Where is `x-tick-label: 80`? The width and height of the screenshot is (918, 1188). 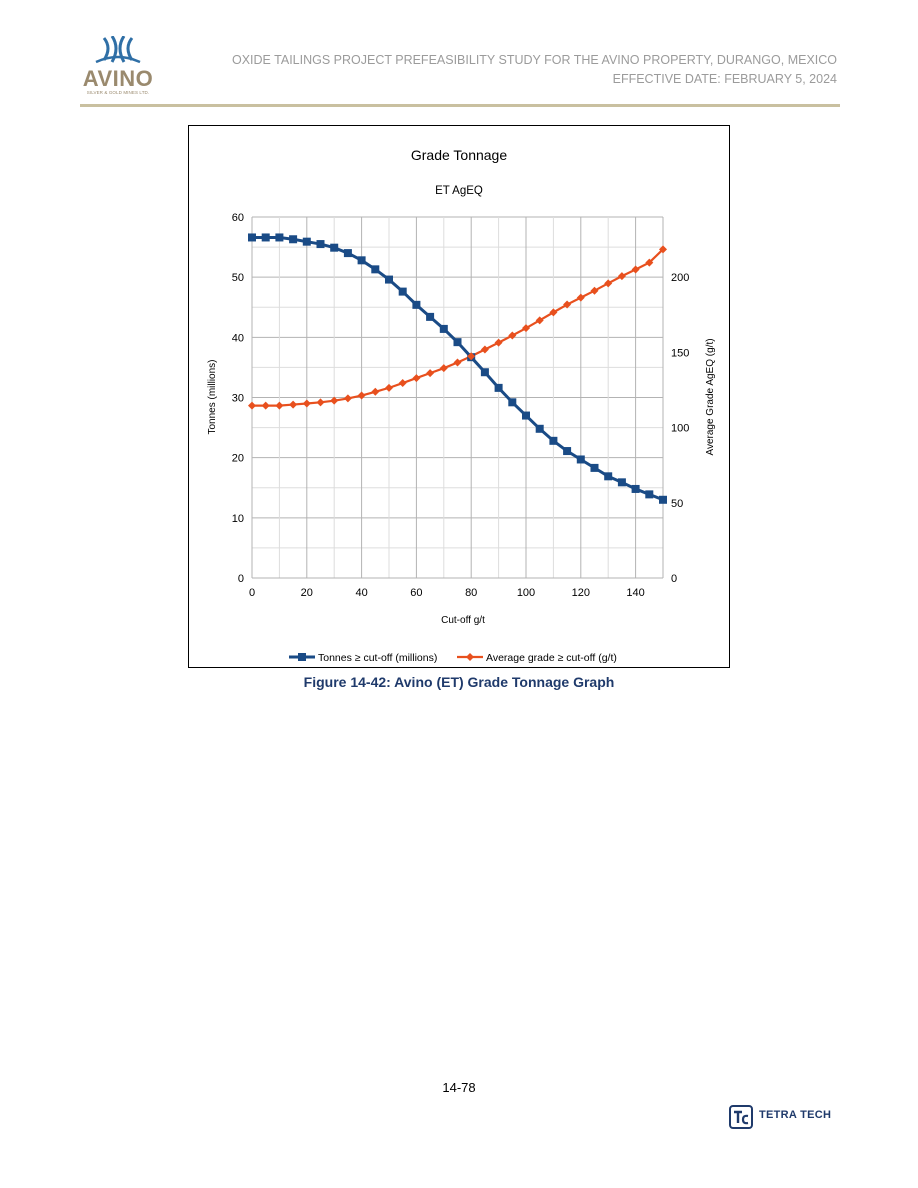 x-tick-label: 80 is located at coordinates (471, 593).